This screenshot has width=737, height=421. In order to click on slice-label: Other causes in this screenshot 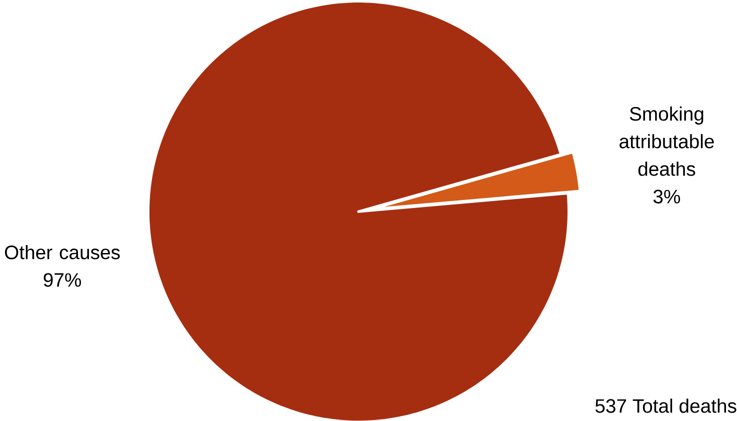, I will do `click(62, 252)`.